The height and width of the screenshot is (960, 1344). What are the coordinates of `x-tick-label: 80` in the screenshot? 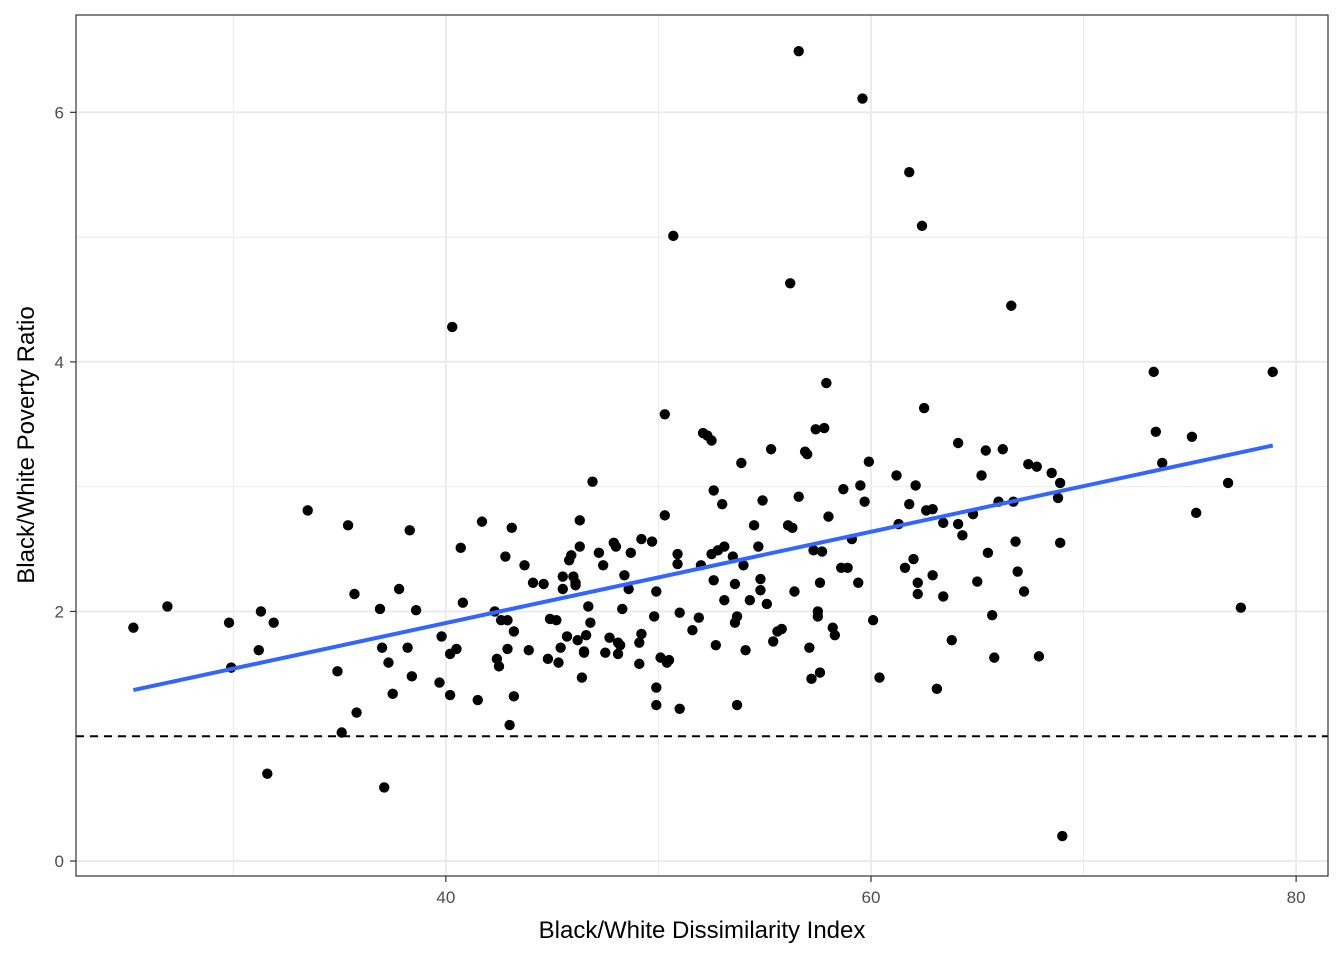 It's located at (1296, 897).